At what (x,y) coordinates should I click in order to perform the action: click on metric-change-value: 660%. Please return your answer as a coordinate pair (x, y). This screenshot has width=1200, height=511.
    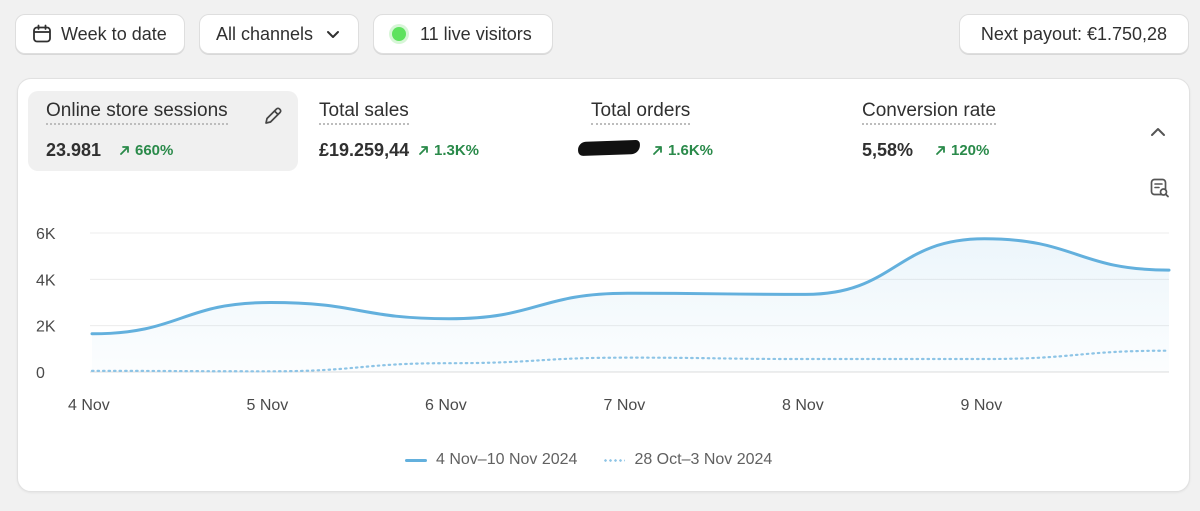
    Looking at the image, I should click on (154, 150).